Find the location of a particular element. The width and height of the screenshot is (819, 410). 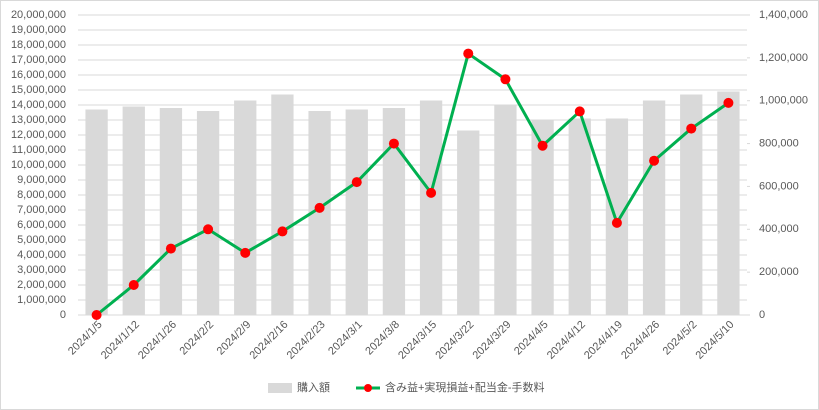

y2-tick-label: 400,000 is located at coordinates (779, 229).